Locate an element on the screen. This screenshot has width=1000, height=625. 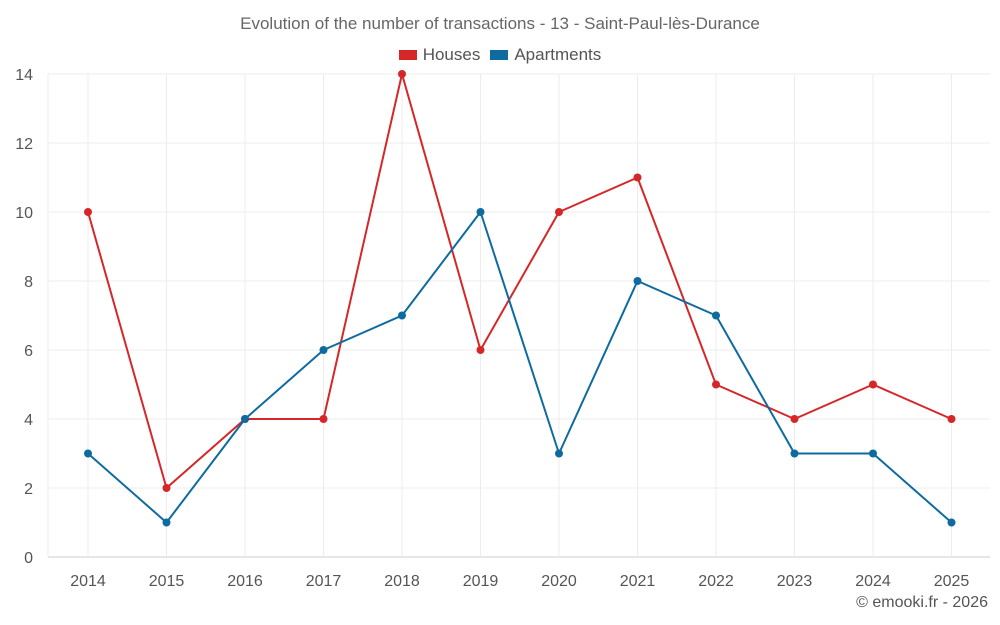
legend-item-houses: Houses is located at coordinates (439, 55).